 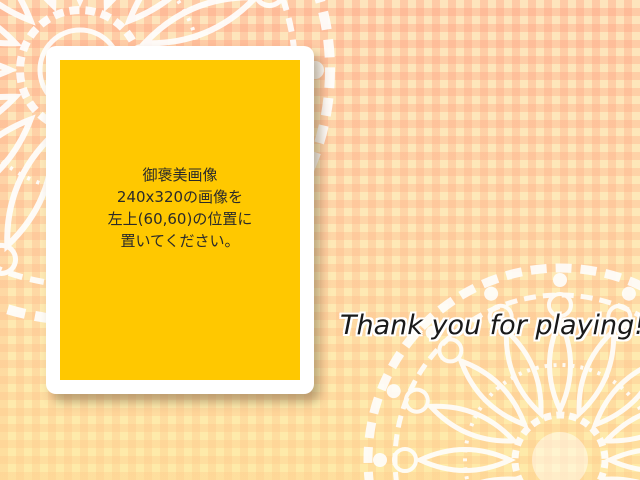 I want to click on reward-image-caption: 御褒美画像 240x320の画像を 左上(60,60)の位置に 置いてください。, so click(x=180, y=208).